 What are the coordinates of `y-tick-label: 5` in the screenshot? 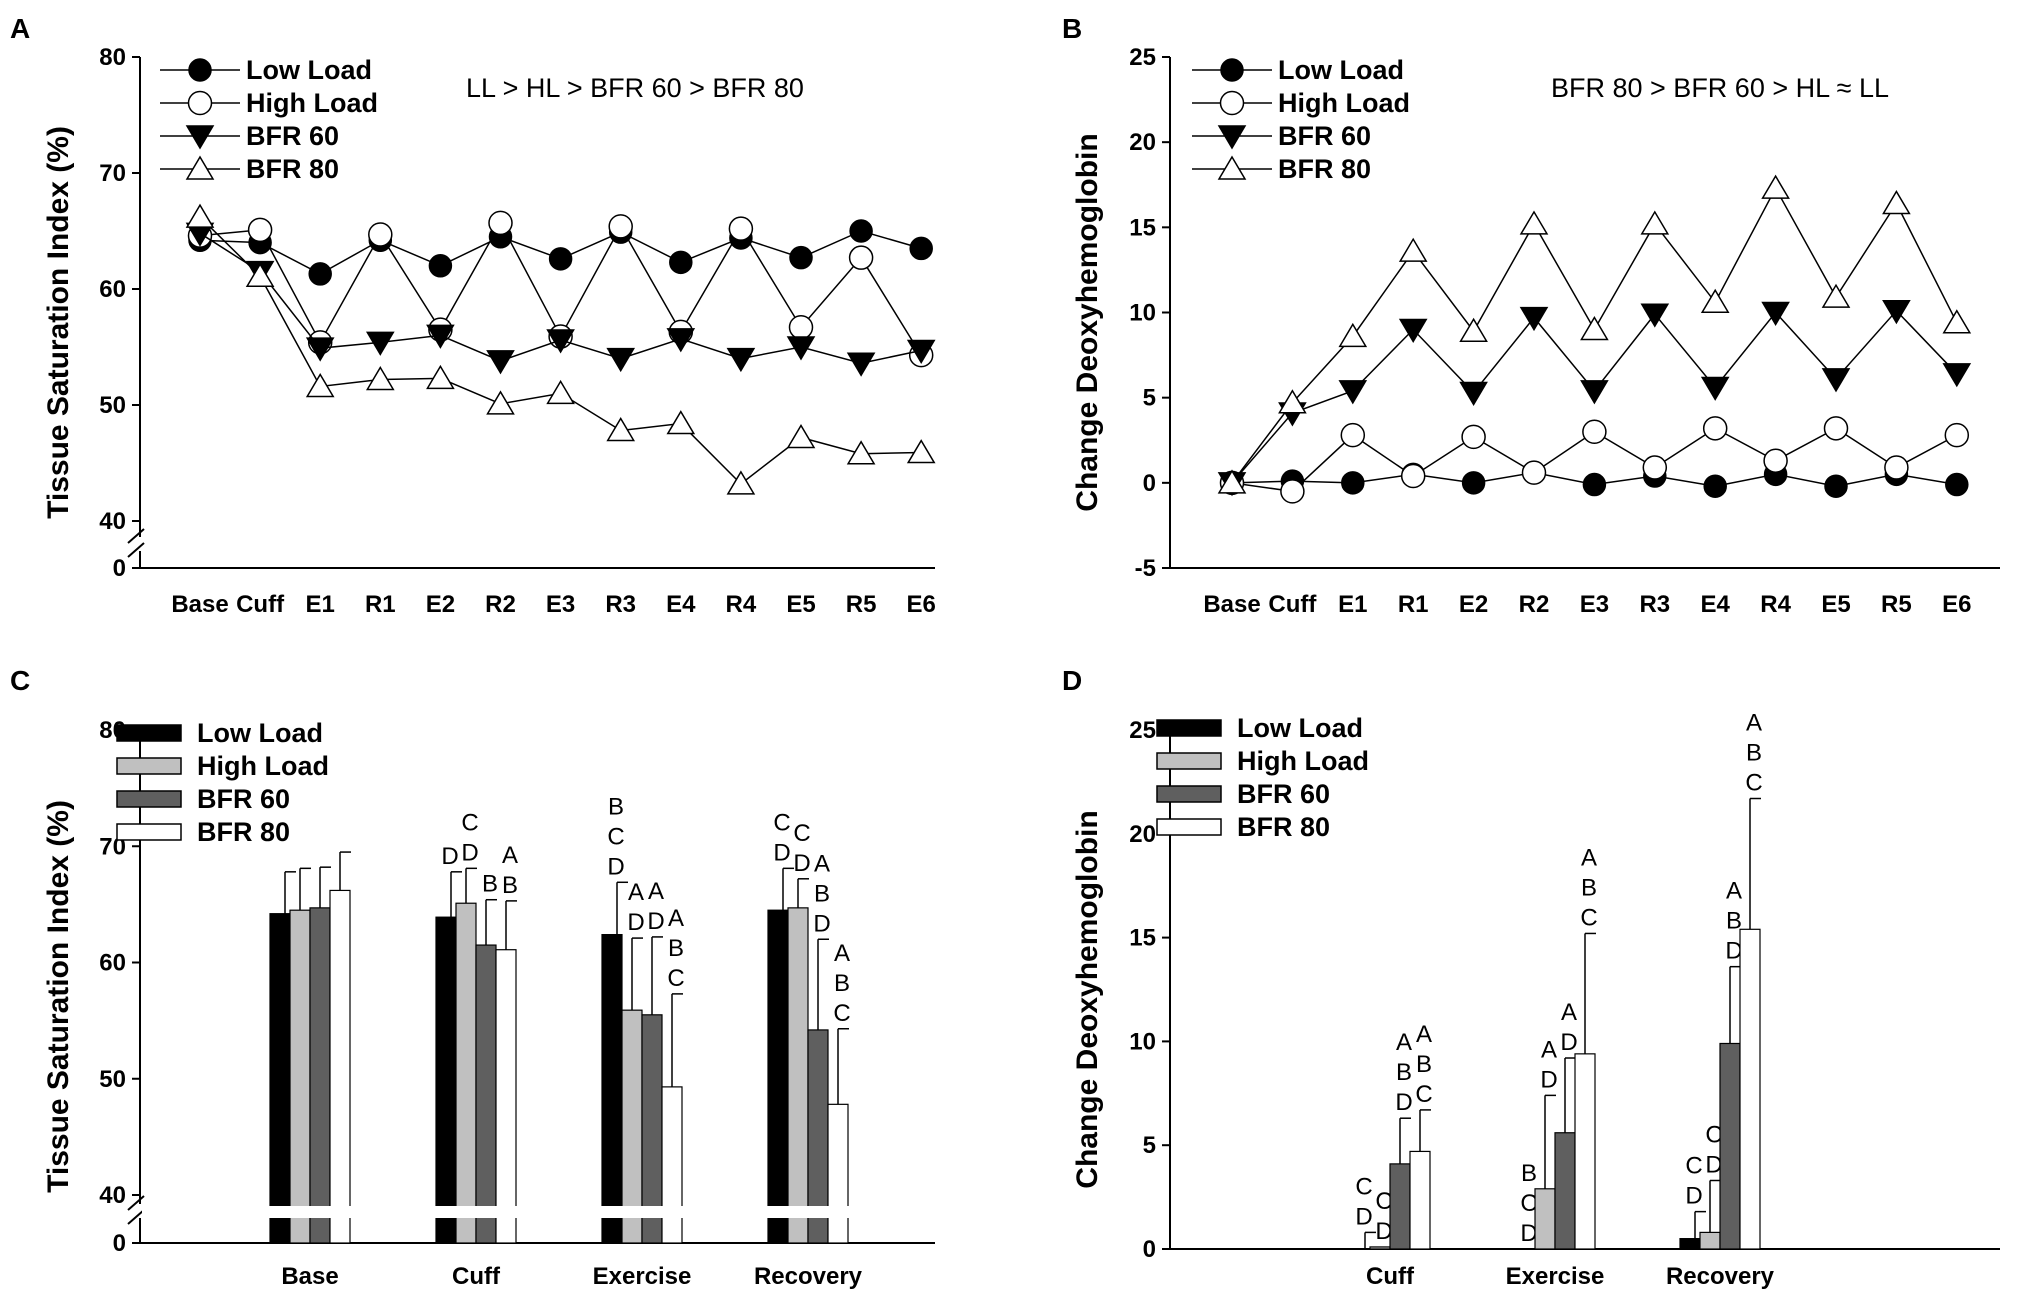 It's located at (1149, 398).